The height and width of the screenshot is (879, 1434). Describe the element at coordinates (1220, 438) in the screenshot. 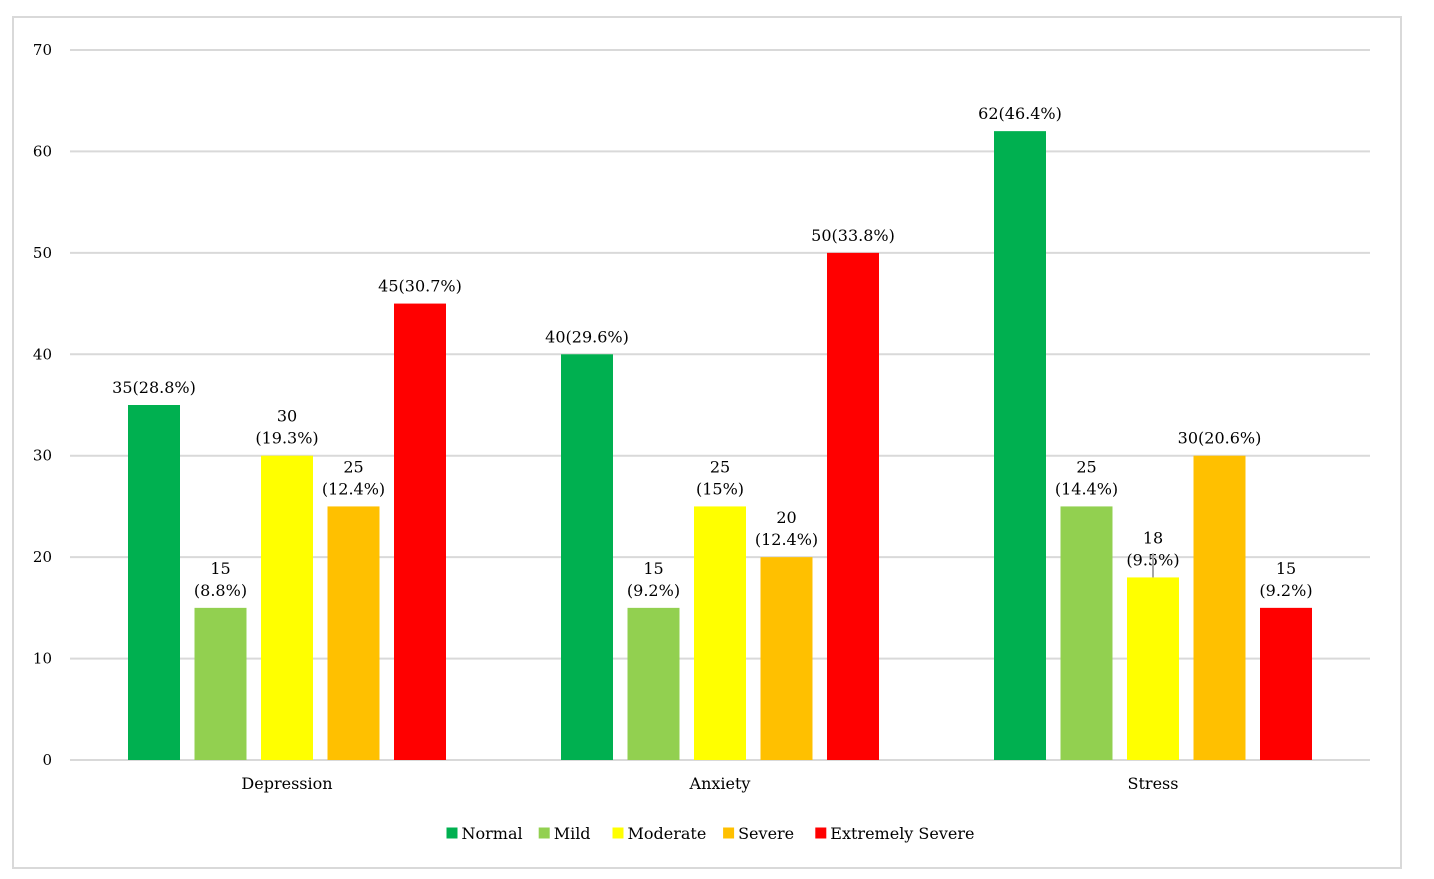

I see `data-label: 30(20.6%)` at that location.